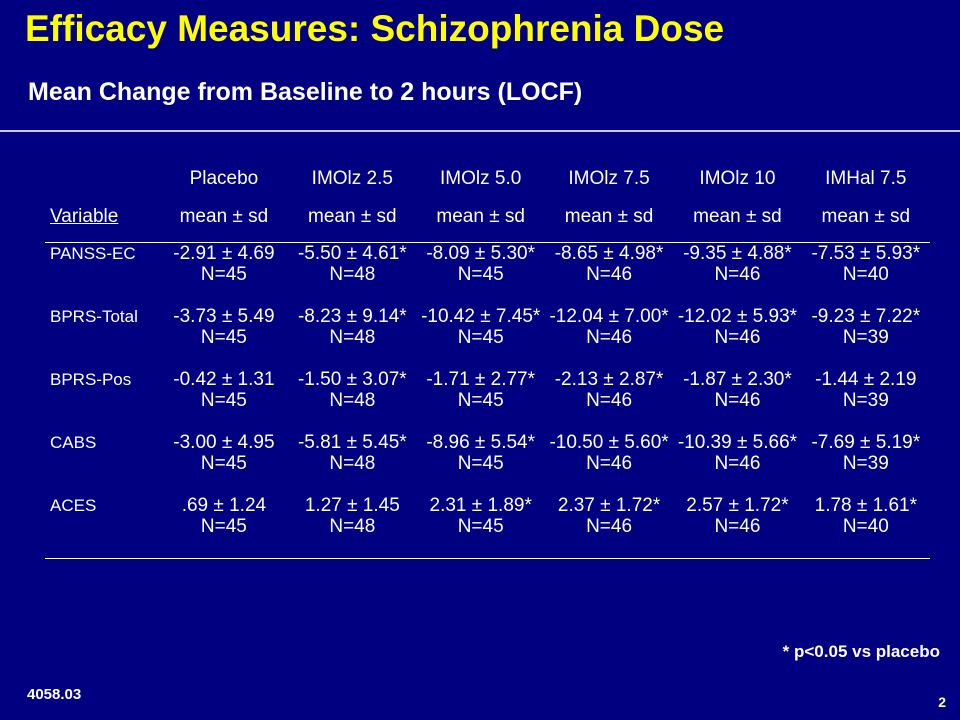 This screenshot has height=720, width=960. I want to click on table-cell: -1.50 ± 3.07* N=48, so click(352, 400).